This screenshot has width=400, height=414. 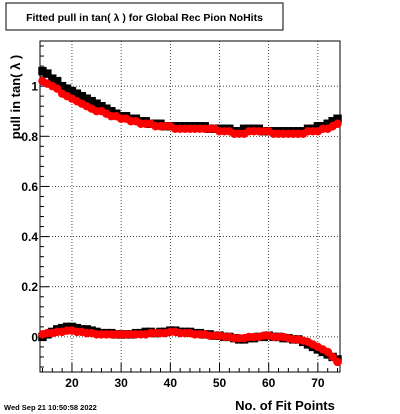 I want to click on x-tick-label: 30, so click(x=121, y=383).